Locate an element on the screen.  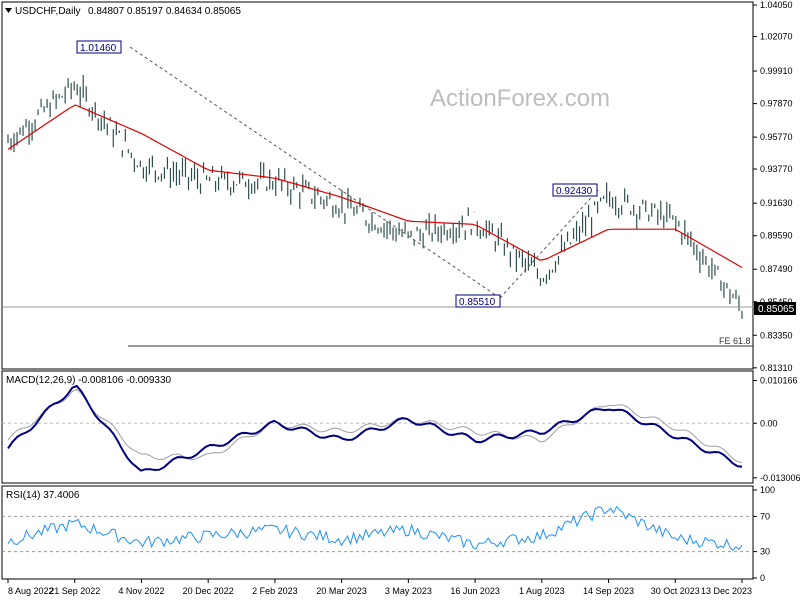
mid-high-label-box is located at coordinates (575, 190).